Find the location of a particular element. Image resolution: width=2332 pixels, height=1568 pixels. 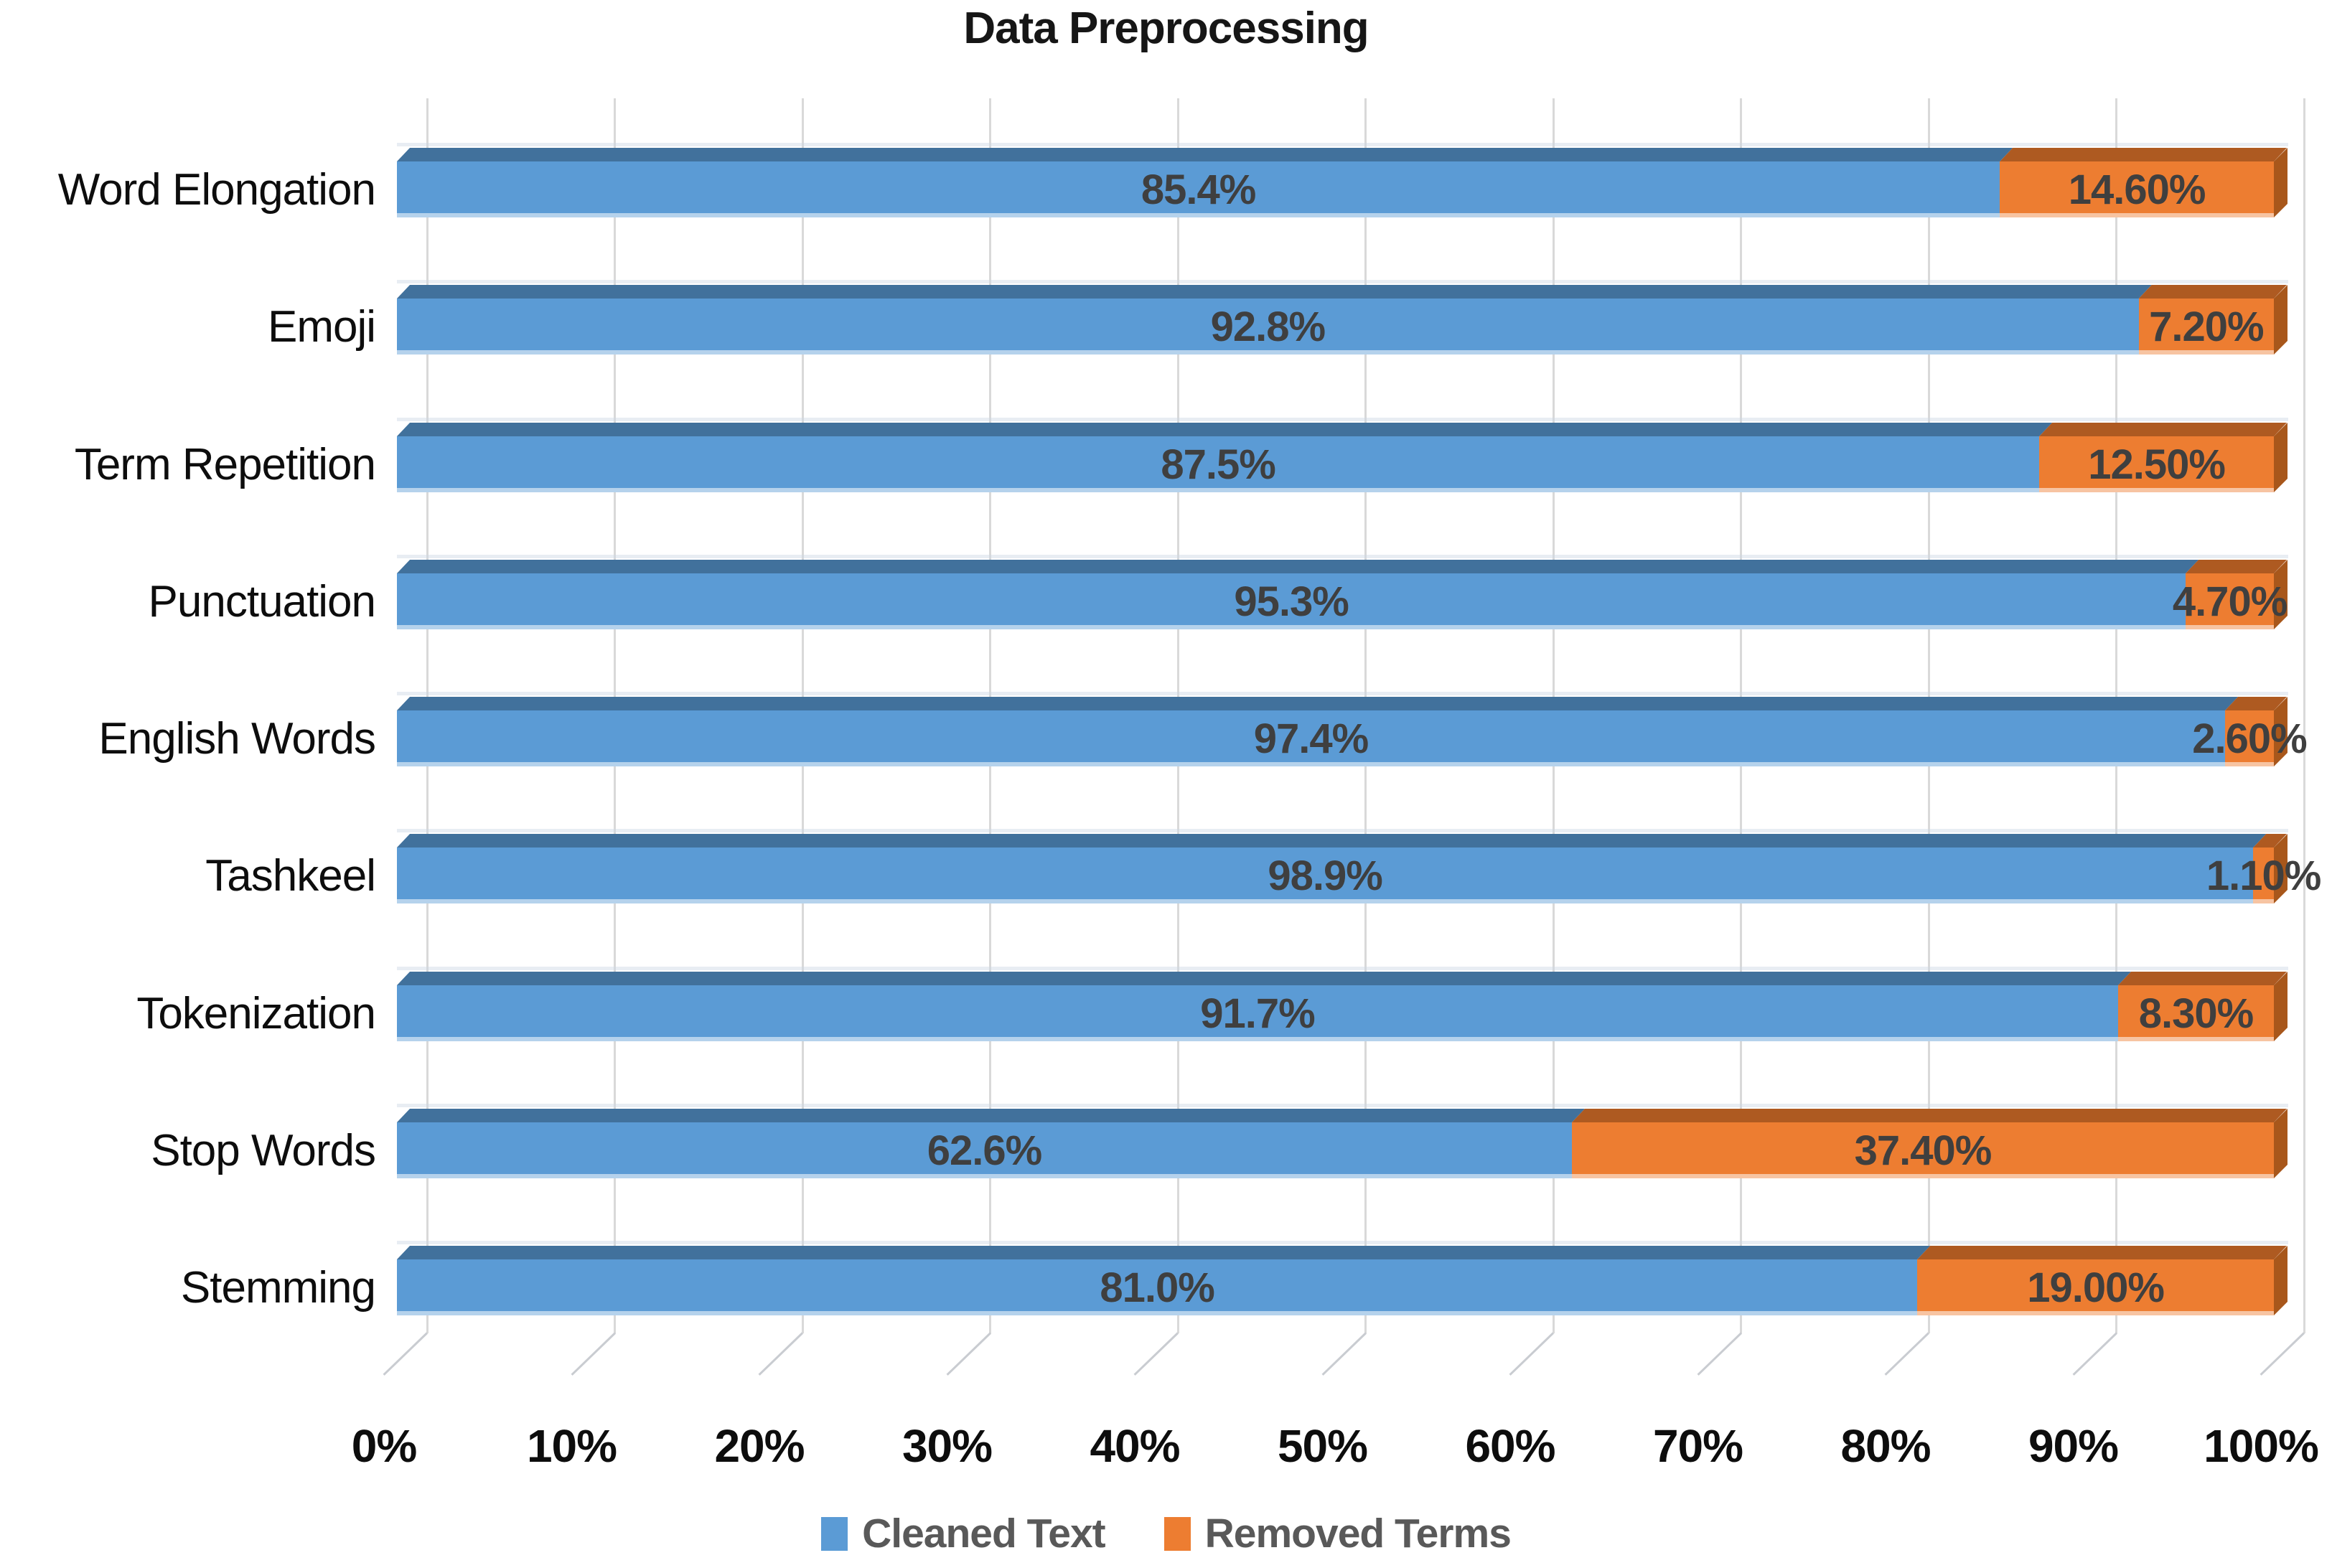

bar-segment-removed-terms: 37.40% is located at coordinates (1922, 1150).